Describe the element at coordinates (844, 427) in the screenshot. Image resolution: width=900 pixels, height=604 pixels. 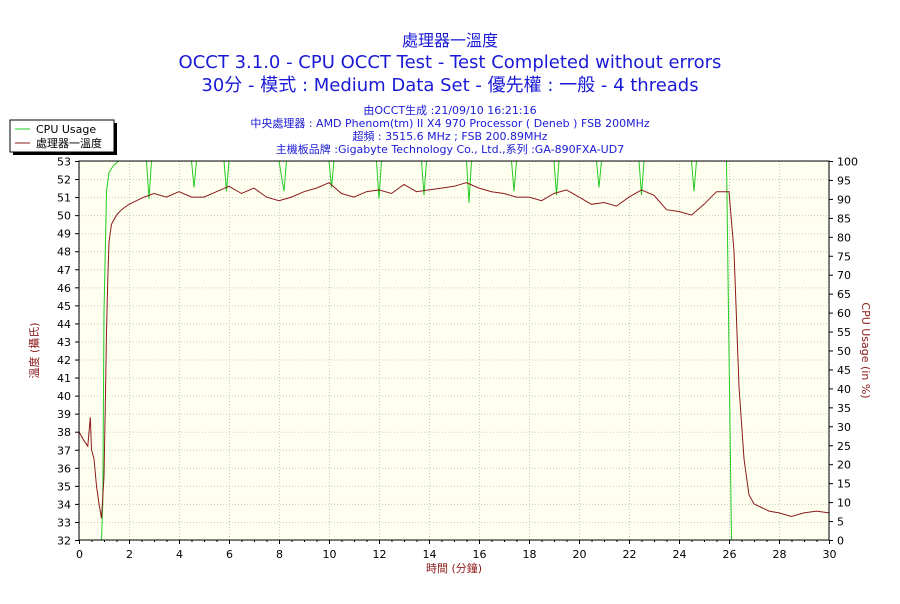
I see `y-right-tick-label: 30` at that location.